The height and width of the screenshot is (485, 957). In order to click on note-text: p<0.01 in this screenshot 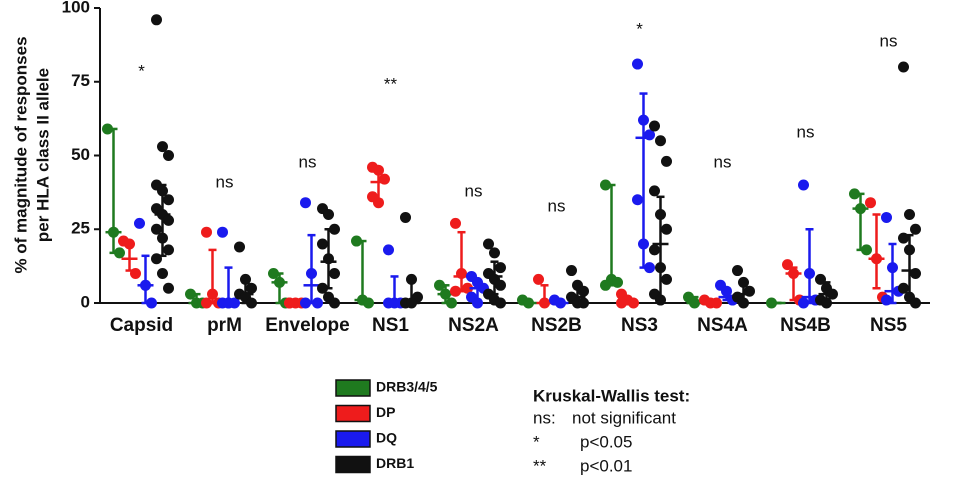, I will do `click(606, 465)`.